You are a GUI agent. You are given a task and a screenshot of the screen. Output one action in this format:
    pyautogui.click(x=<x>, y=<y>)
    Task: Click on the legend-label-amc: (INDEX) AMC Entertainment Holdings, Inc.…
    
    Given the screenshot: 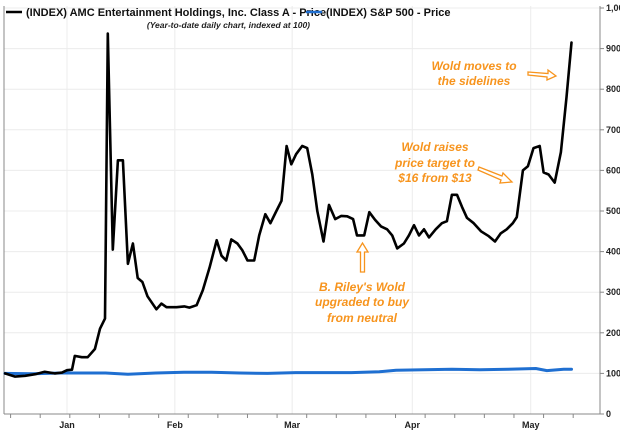 What is the action you would take?
    pyautogui.click(x=176, y=13)
    